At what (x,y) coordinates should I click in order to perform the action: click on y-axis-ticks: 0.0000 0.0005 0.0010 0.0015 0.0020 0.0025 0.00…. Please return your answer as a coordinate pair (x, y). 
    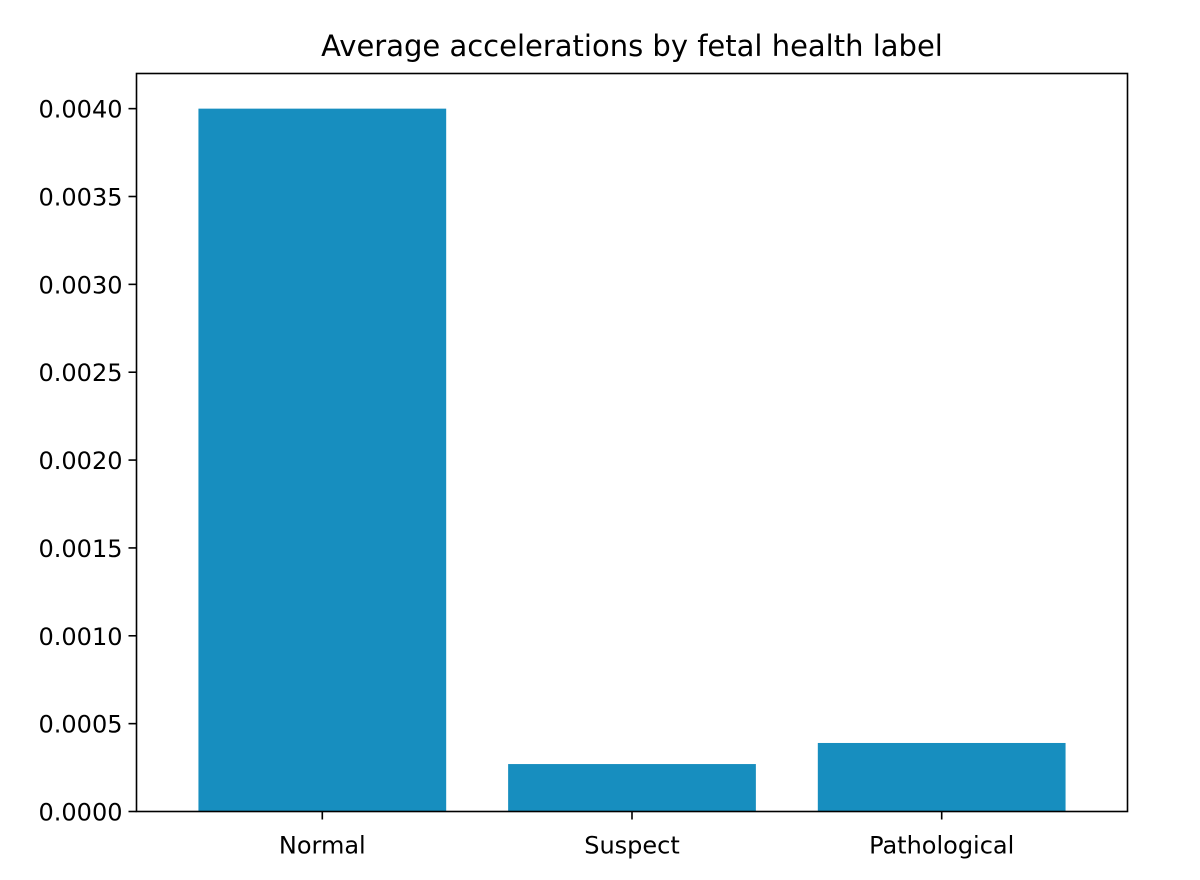
    Looking at the image, I should click on (88, 461).